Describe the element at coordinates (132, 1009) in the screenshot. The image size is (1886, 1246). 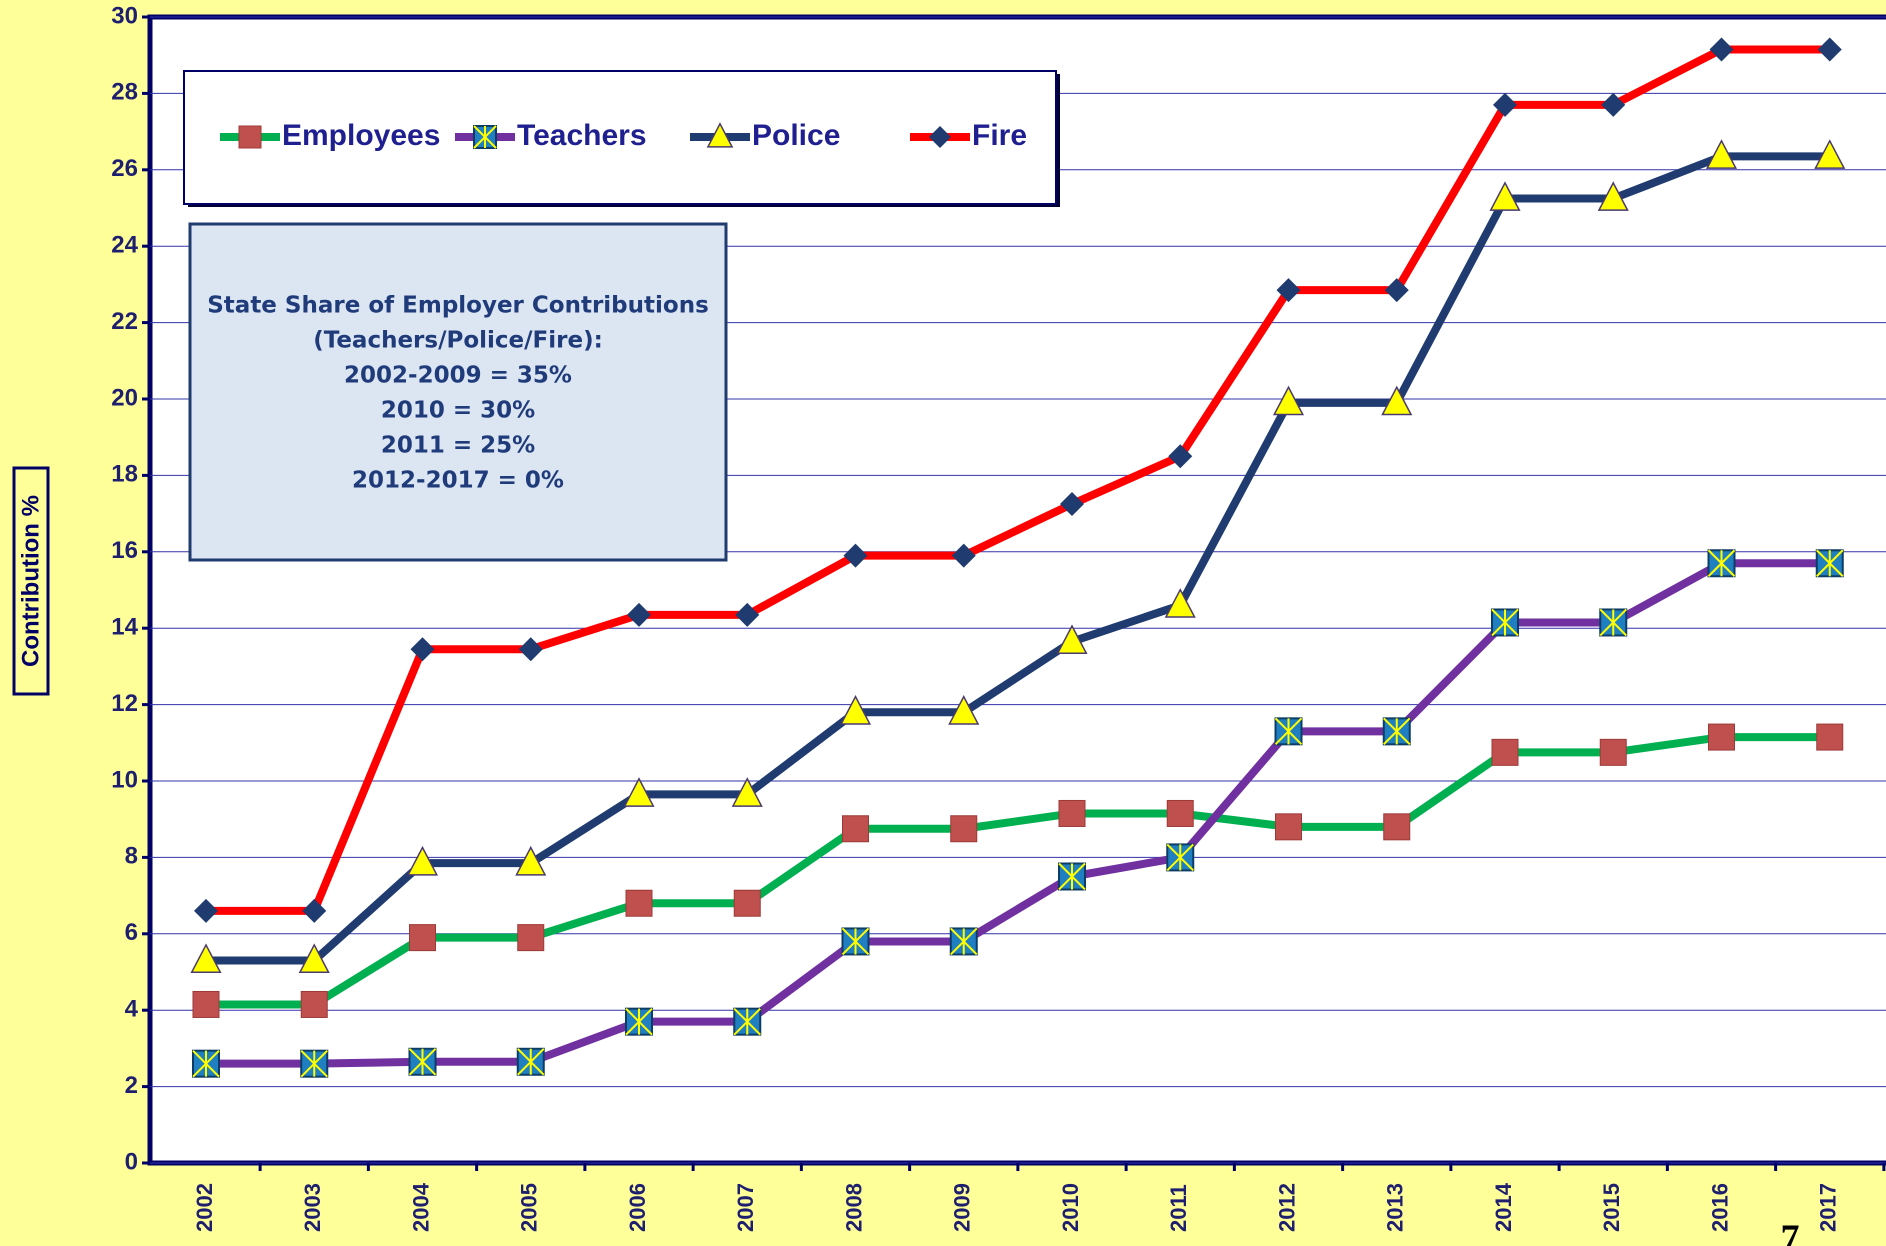
I see `y-tick-label: 4` at that location.